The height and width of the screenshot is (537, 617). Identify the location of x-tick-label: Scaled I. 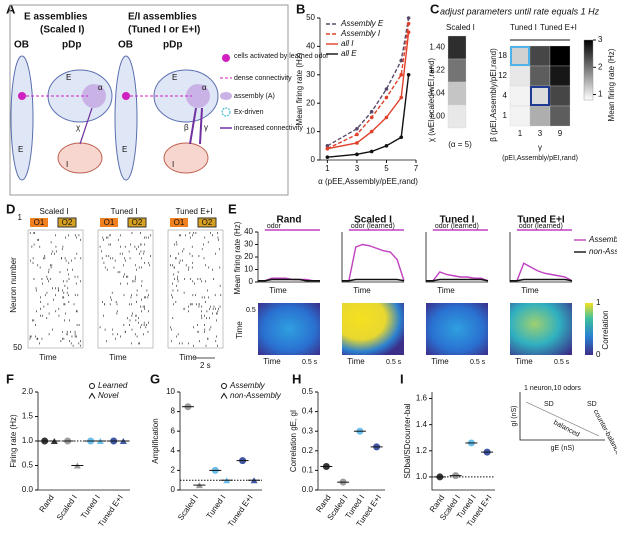
(67, 507).